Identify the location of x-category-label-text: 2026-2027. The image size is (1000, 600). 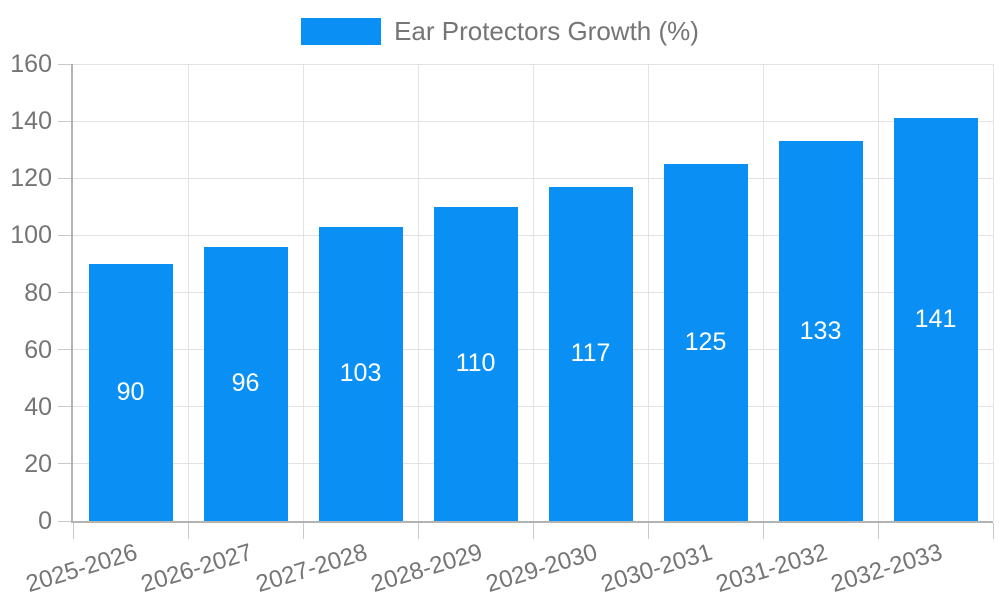
(196, 568).